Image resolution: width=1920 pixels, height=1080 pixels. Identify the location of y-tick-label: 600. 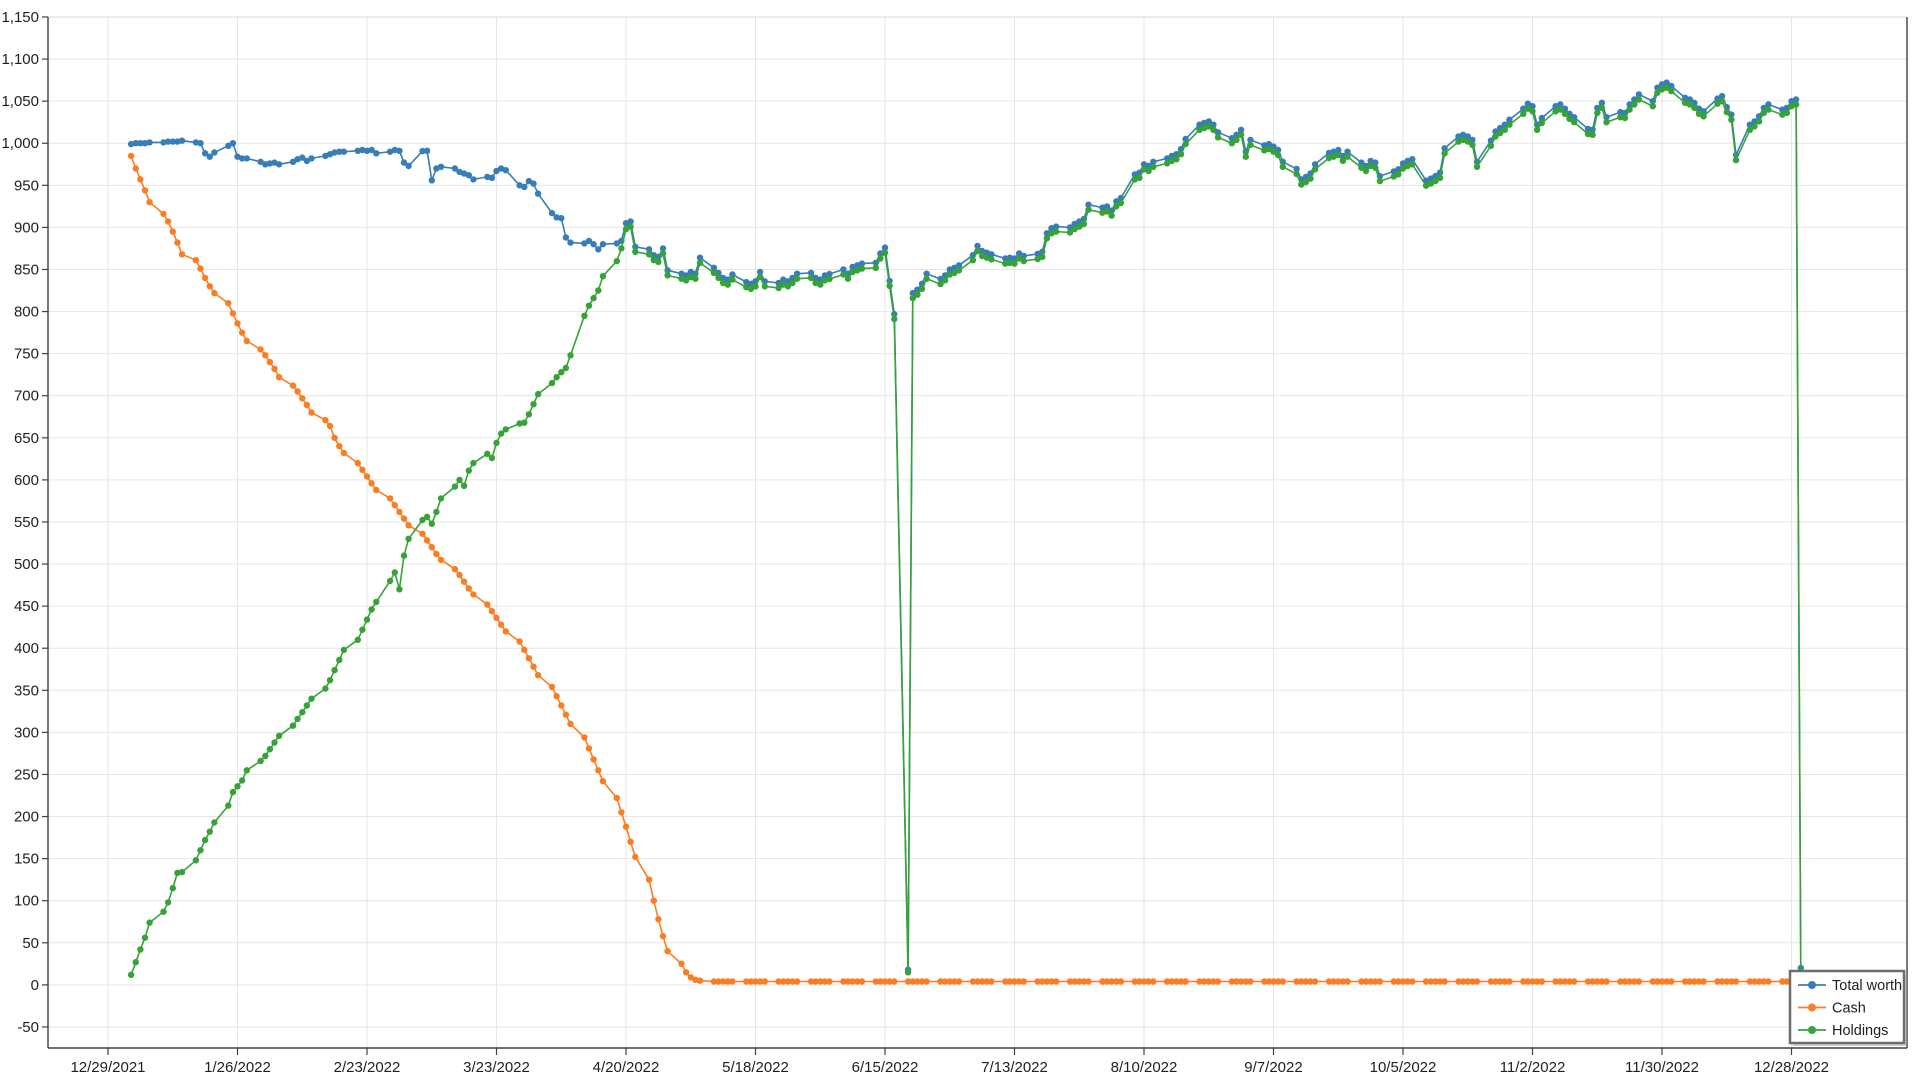
(26, 480).